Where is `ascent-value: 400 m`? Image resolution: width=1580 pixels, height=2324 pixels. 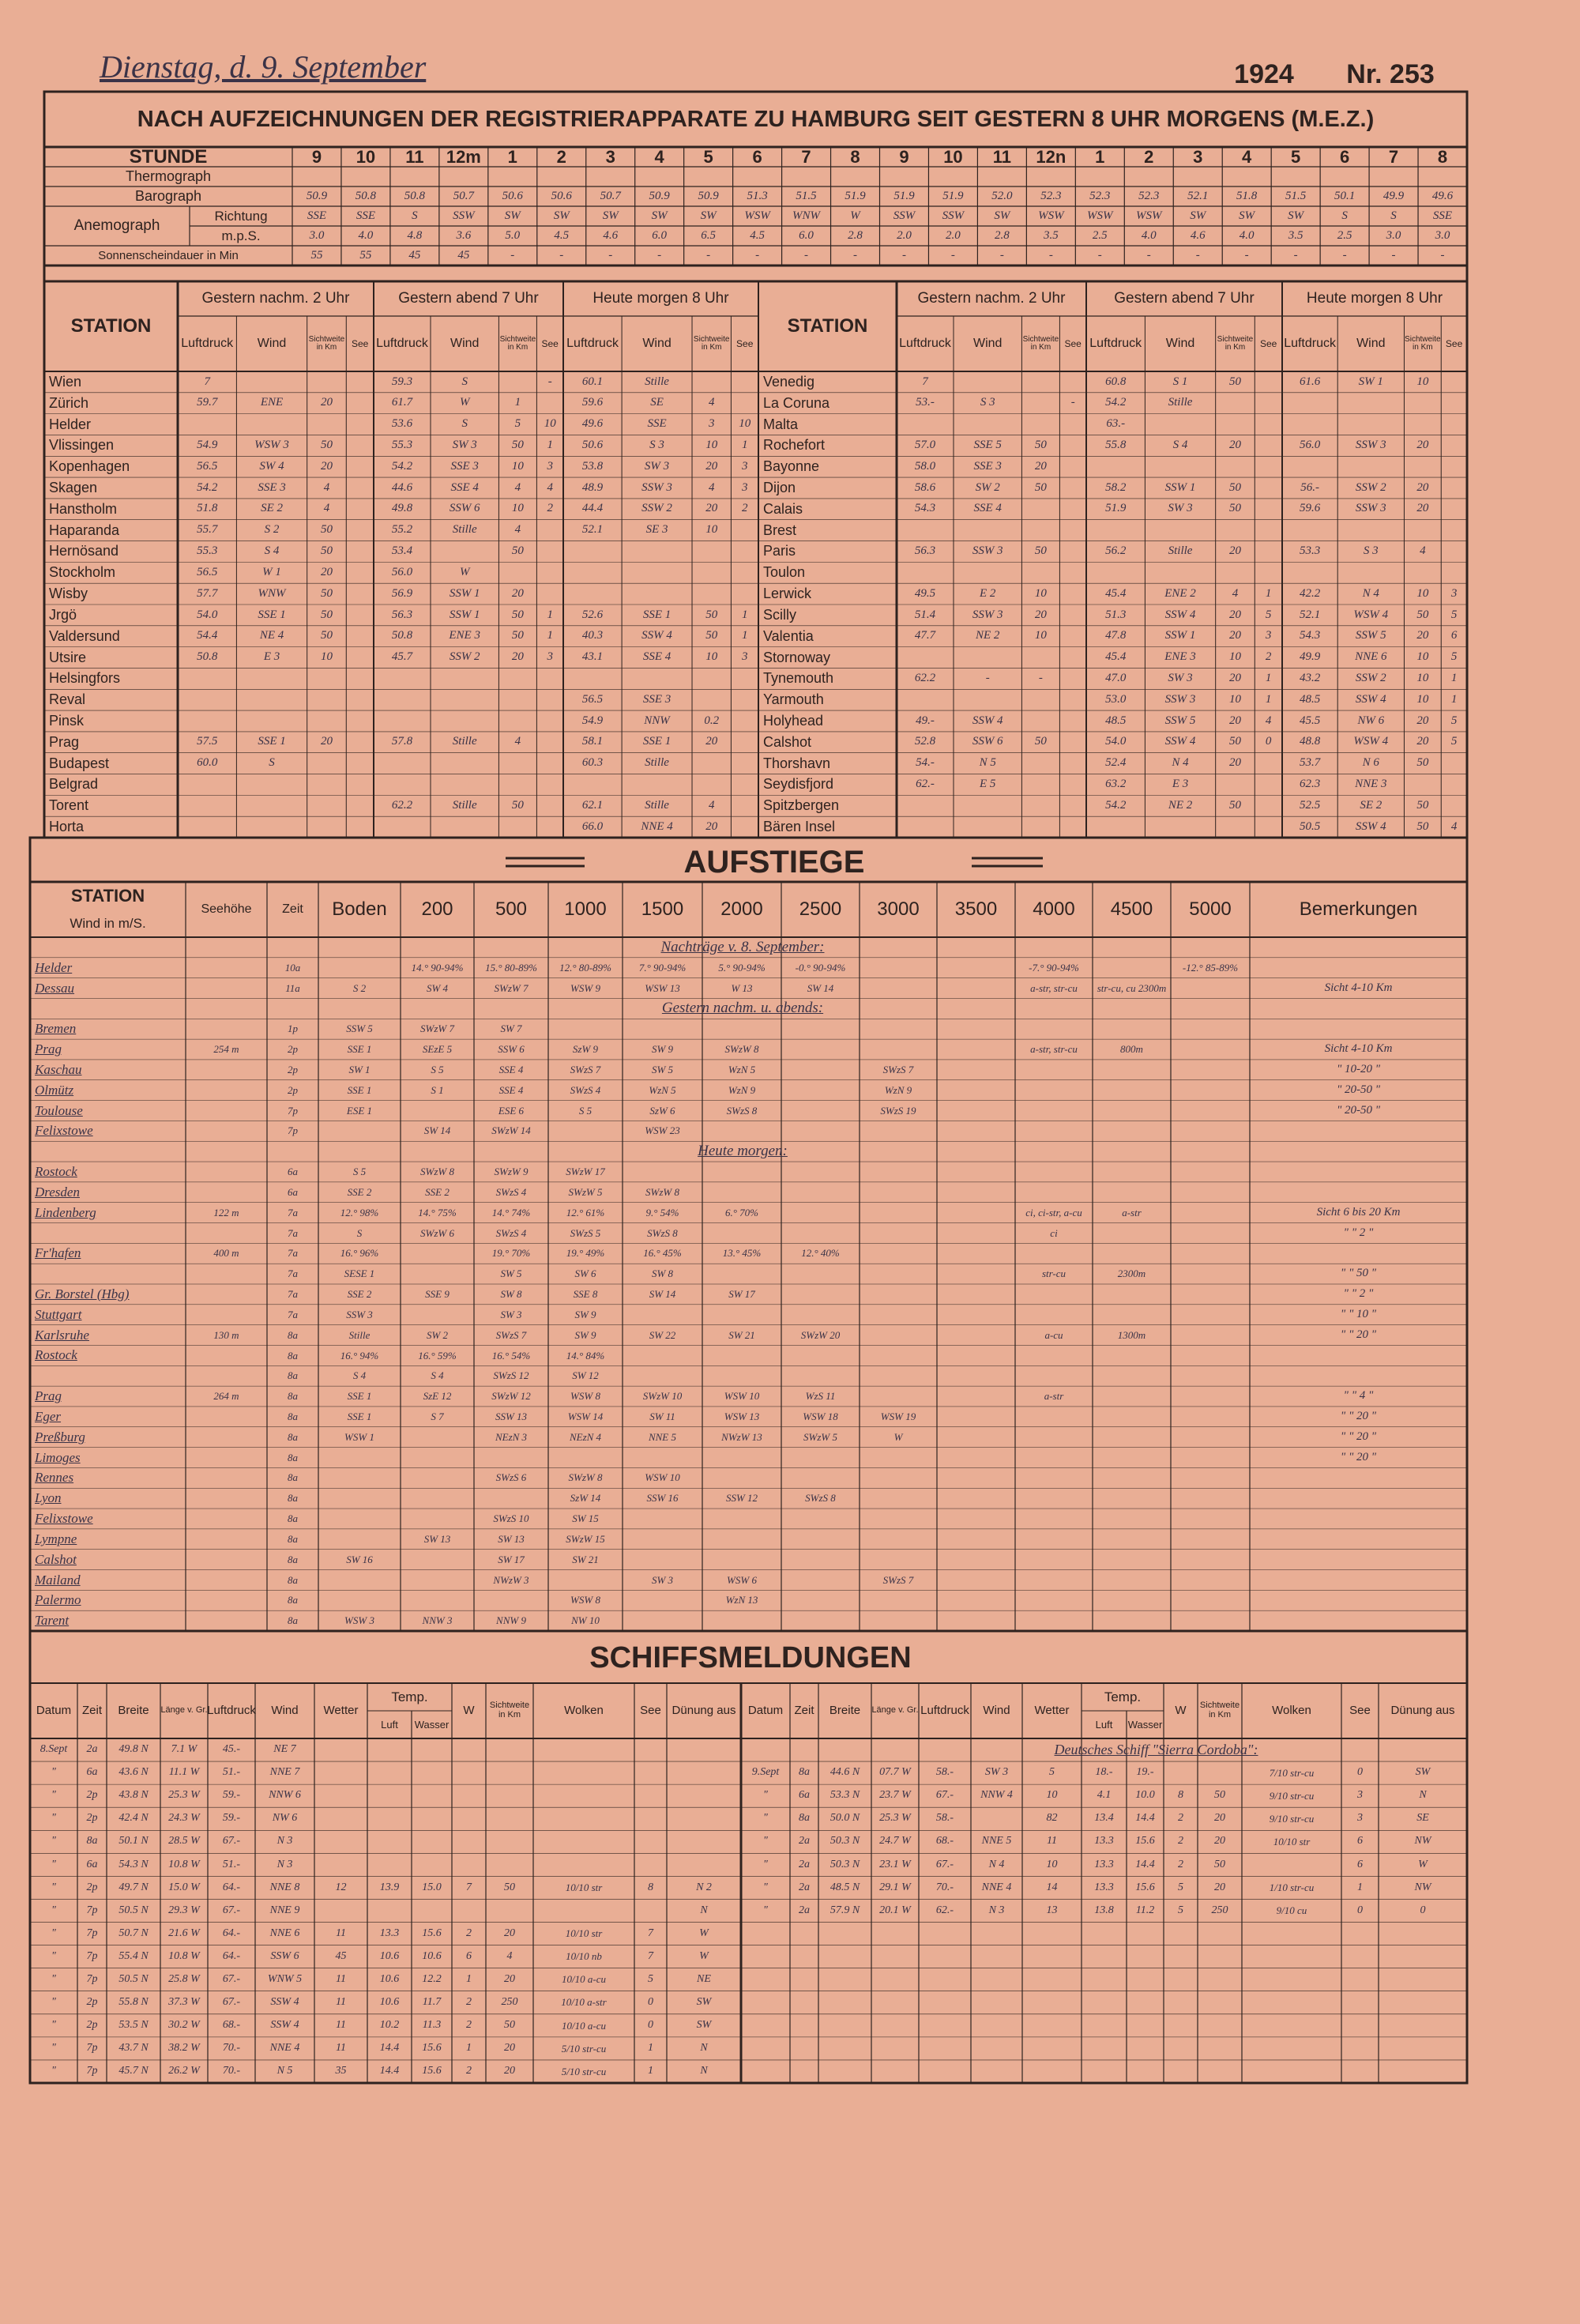 ascent-value: 400 m is located at coordinates (226, 1253).